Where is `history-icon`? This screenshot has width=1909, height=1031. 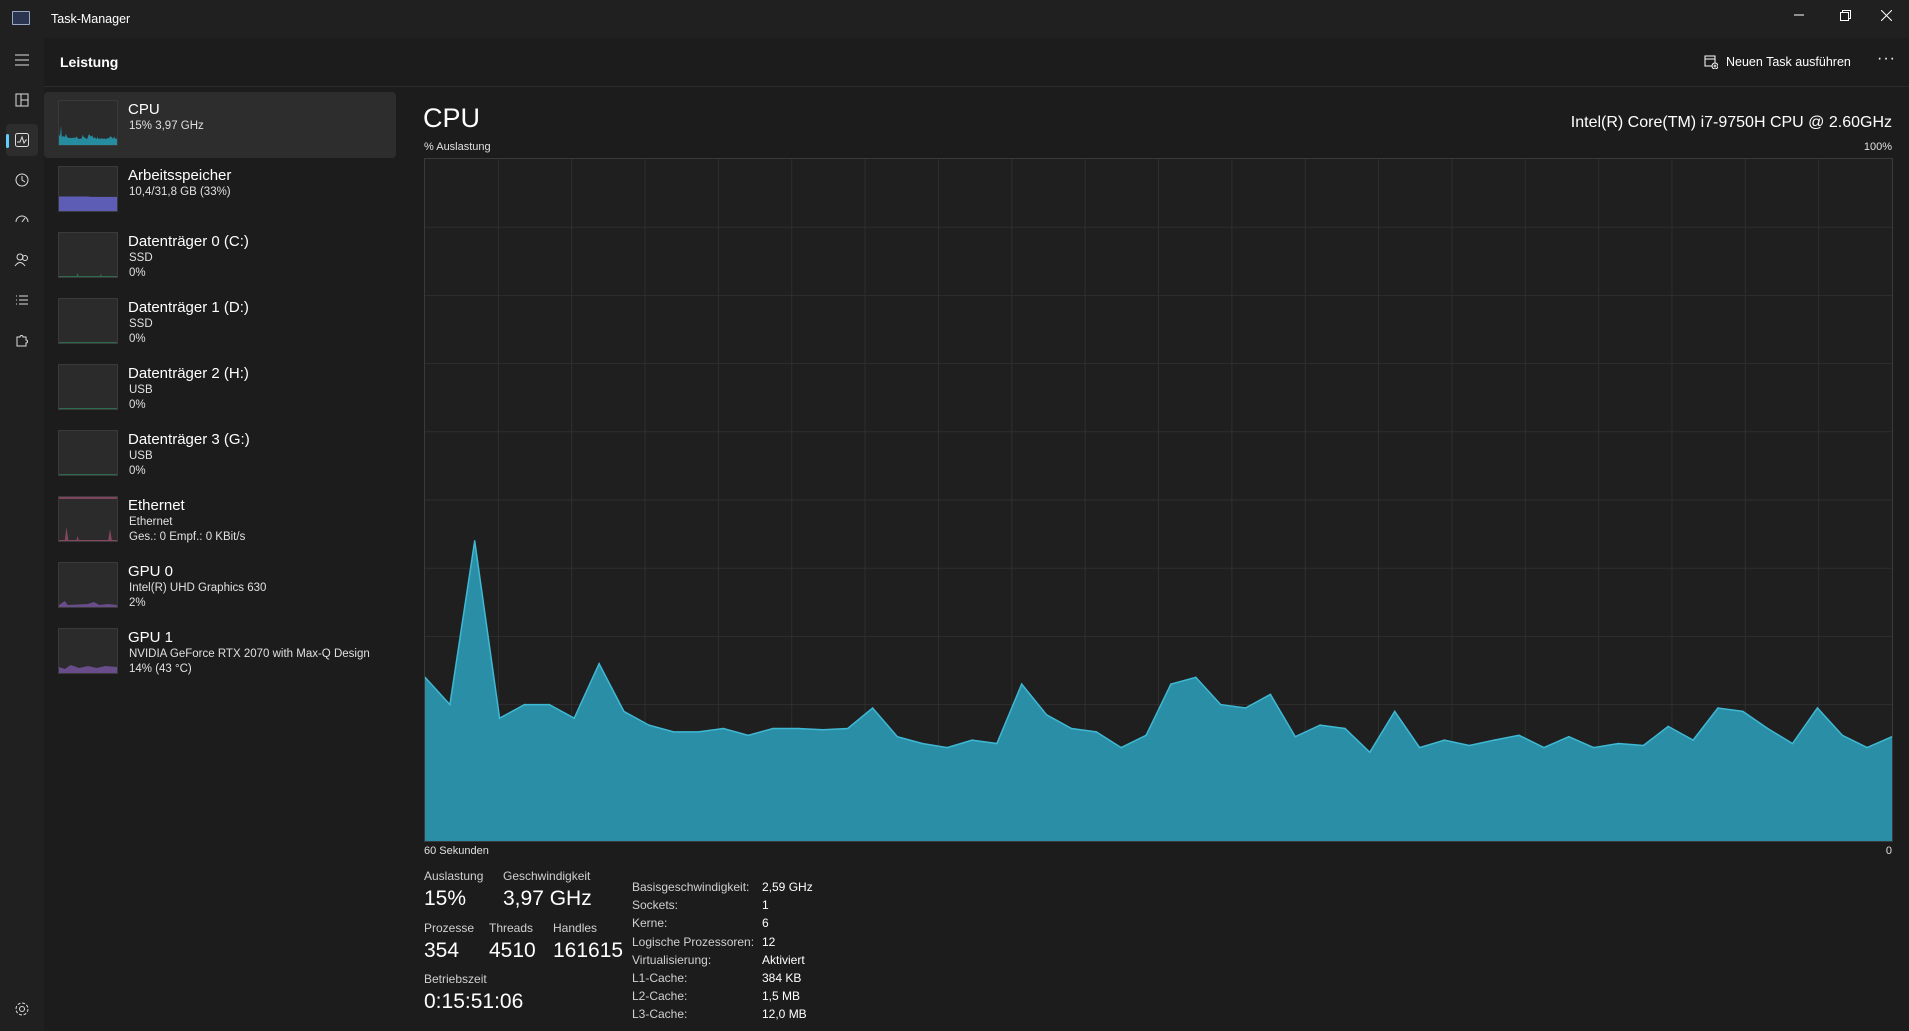 history-icon is located at coordinates (22, 180).